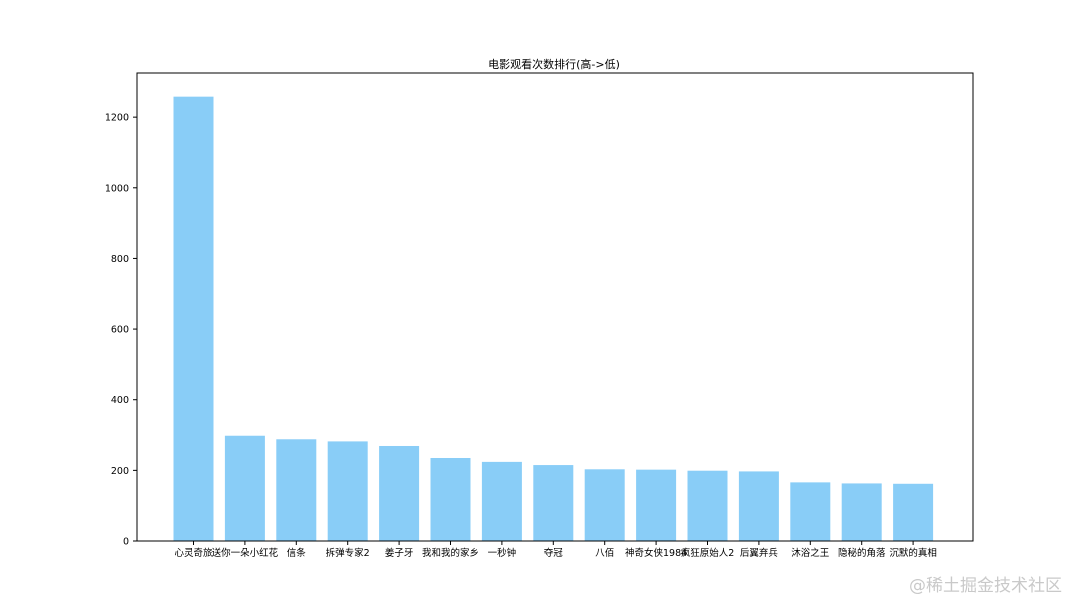 This screenshot has height=608, width=1080. Describe the element at coordinates (656, 553) in the screenshot. I see `x-tick-label: 神奇女侠1984` at that location.